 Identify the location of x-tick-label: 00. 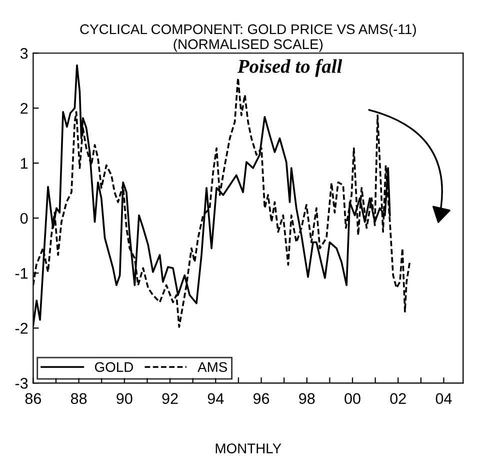
(352, 398).